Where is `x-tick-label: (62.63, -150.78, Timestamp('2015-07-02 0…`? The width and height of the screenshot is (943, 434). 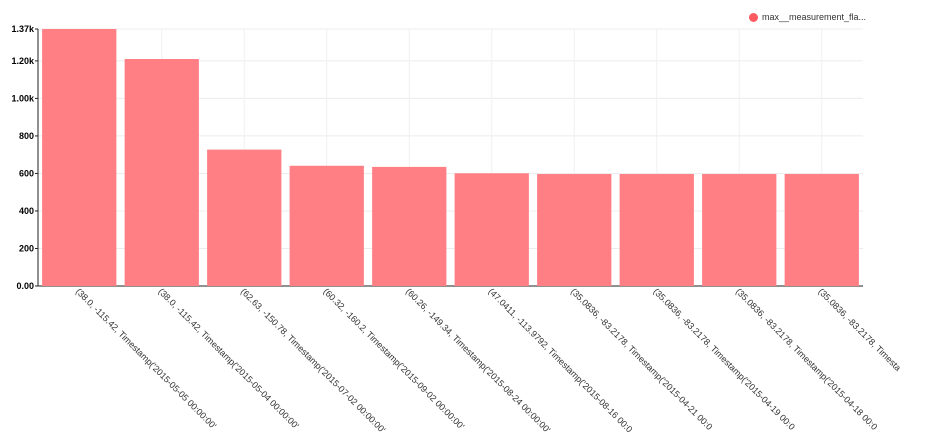
x-tick-label: (62.63, -150.78, Timestamp('2015-07-02 0… is located at coordinates (313, 360).